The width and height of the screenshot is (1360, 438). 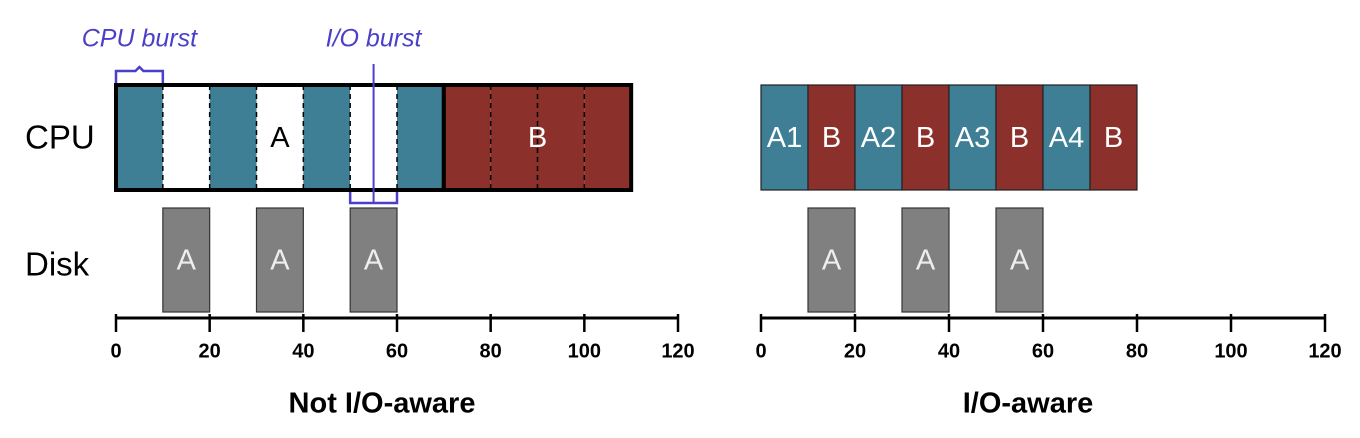 I want to click on row-label: CPU, so click(x=60, y=137).